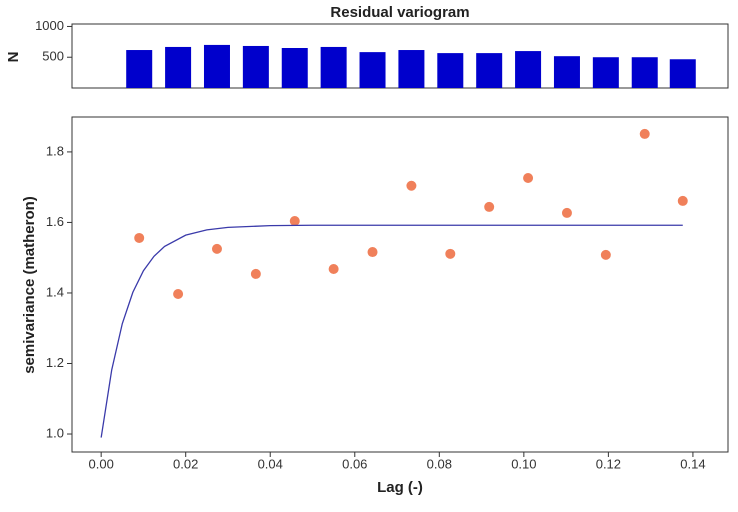  What do you see at coordinates (608, 463) in the screenshot?
I see `x-tick-label: 0.12` at bounding box center [608, 463].